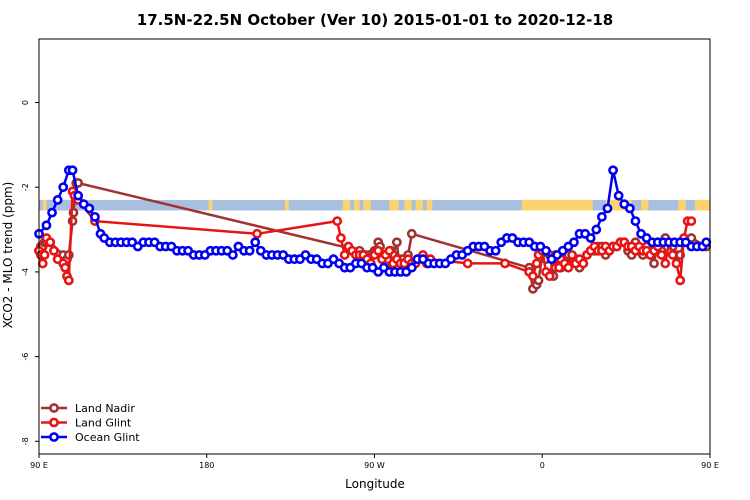  What do you see at coordinates (374, 465) in the screenshot?
I see `x-tick-label: 90 W` at bounding box center [374, 465].